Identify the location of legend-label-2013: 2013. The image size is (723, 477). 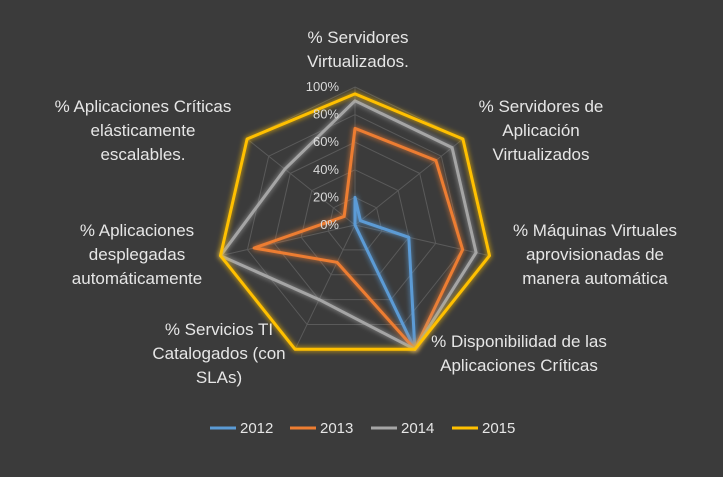
(336, 428).